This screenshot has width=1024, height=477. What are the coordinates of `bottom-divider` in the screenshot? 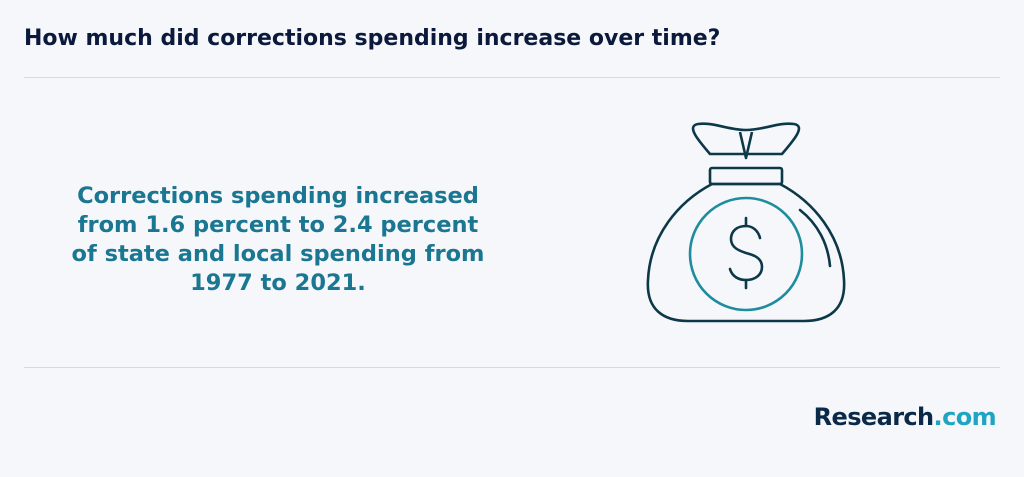 It's located at (512, 367).